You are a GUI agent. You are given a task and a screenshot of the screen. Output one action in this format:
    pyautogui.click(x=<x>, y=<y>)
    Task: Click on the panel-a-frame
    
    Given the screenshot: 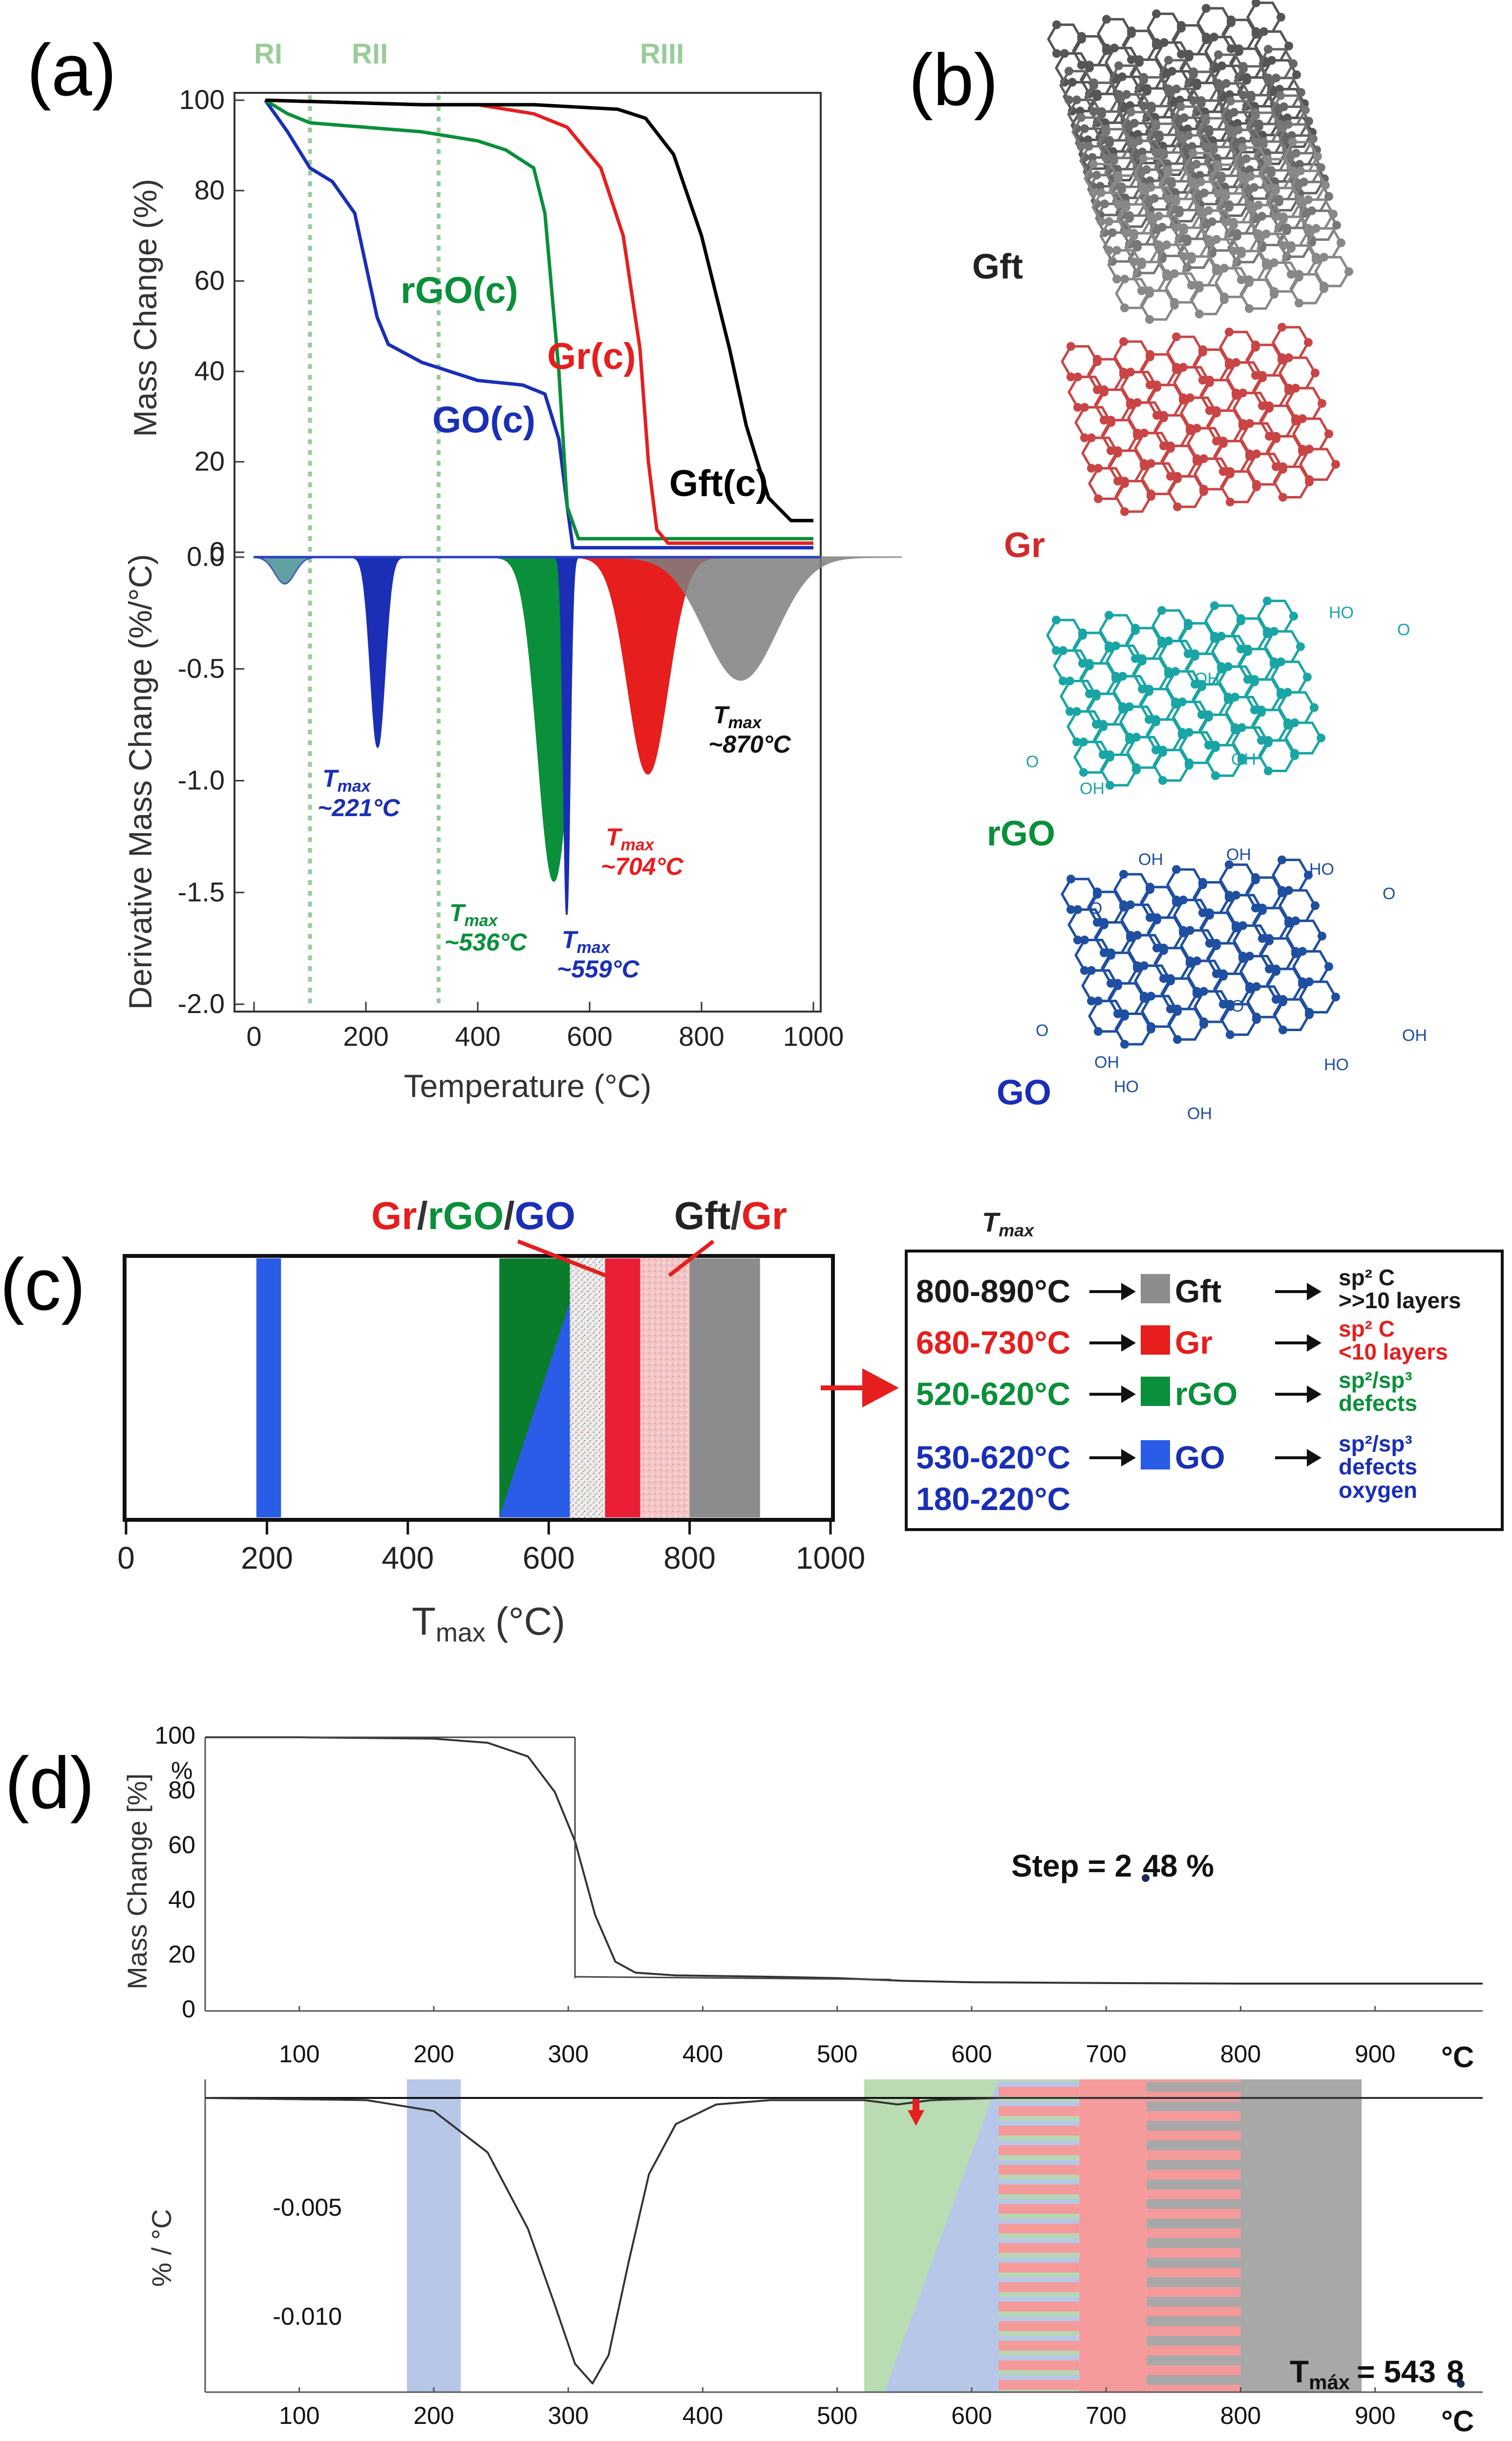 What is the action you would take?
    pyautogui.click(x=528, y=552)
    